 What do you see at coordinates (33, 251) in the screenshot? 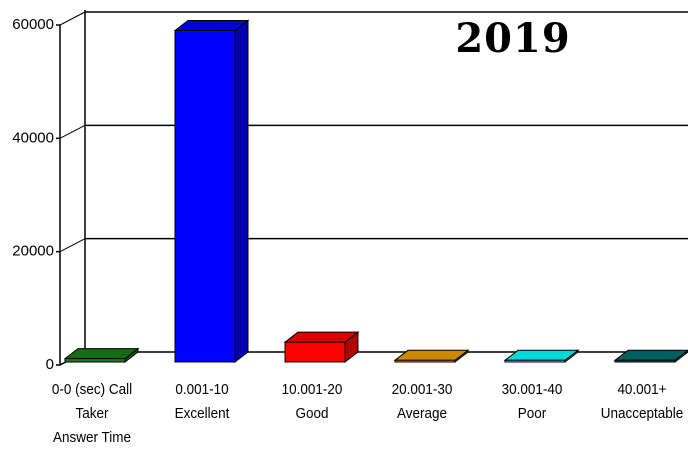
I see `y-tick-label: 20000` at bounding box center [33, 251].